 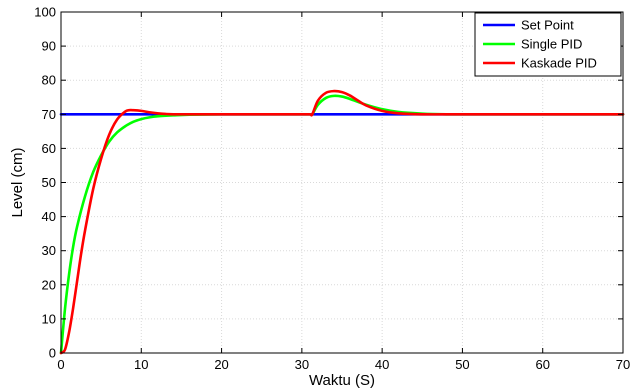 I want to click on x-tick-label: 40, so click(x=382, y=364).